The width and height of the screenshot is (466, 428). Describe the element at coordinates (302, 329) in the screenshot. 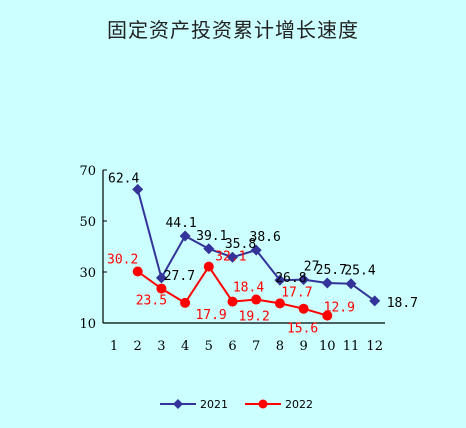

I see `data-label-2022: 15.6` at that location.